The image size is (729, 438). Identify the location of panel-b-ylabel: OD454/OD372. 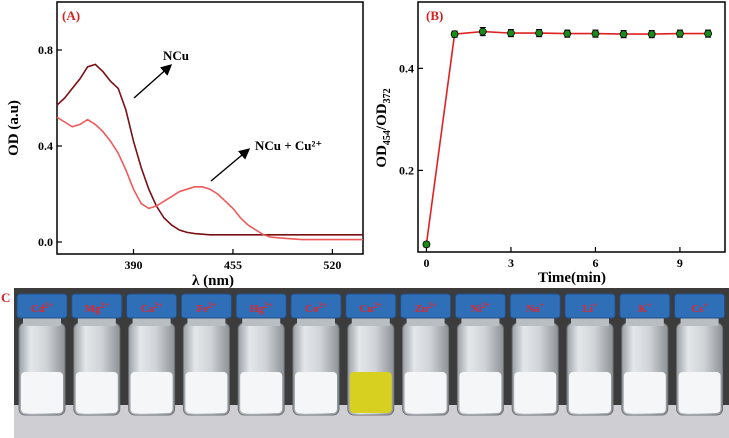
(383, 127).